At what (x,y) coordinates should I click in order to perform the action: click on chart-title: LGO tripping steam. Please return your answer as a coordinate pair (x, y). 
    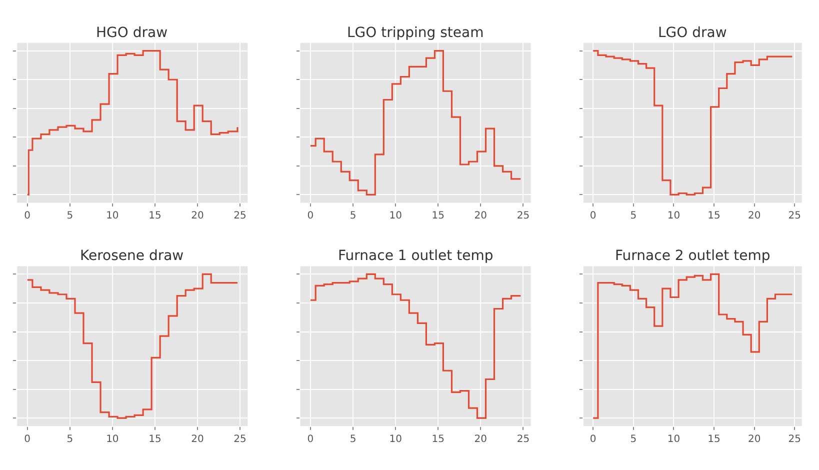
    Looking at the image, I should click on (415, 33).